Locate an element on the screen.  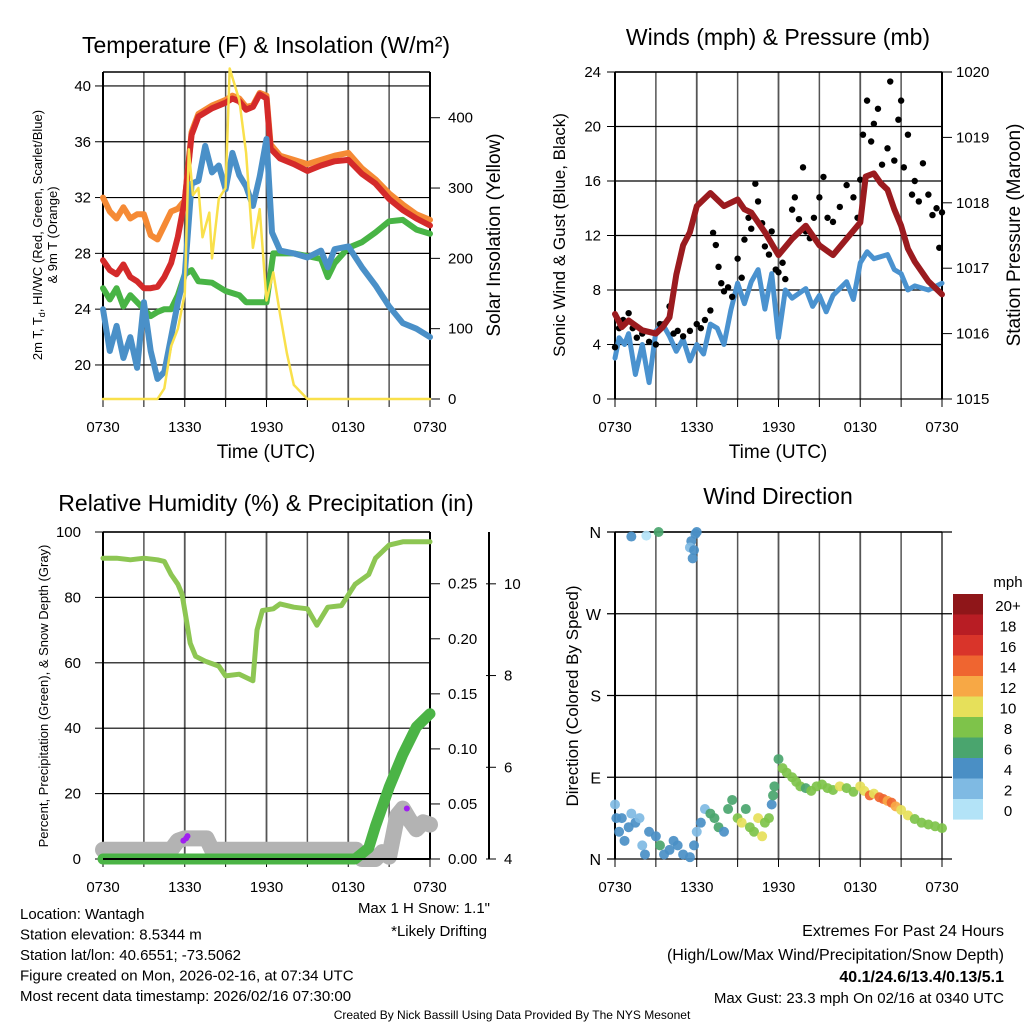
series-station-pressure is located at coordinates (778, 253).